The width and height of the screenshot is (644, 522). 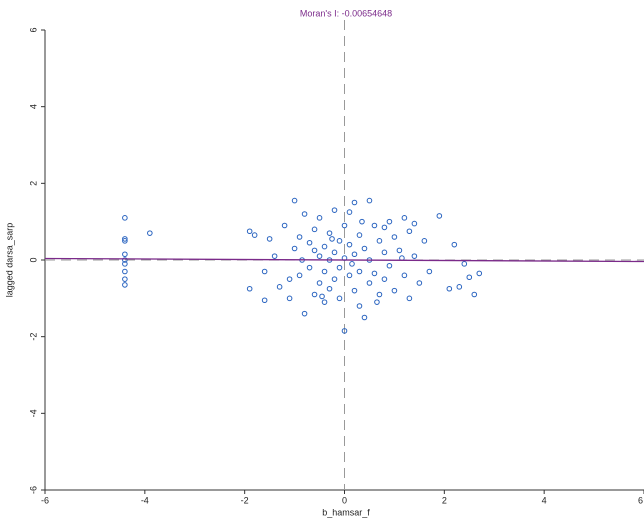 I want to click on y-tick-label: 4, so click(x=33, y=106).